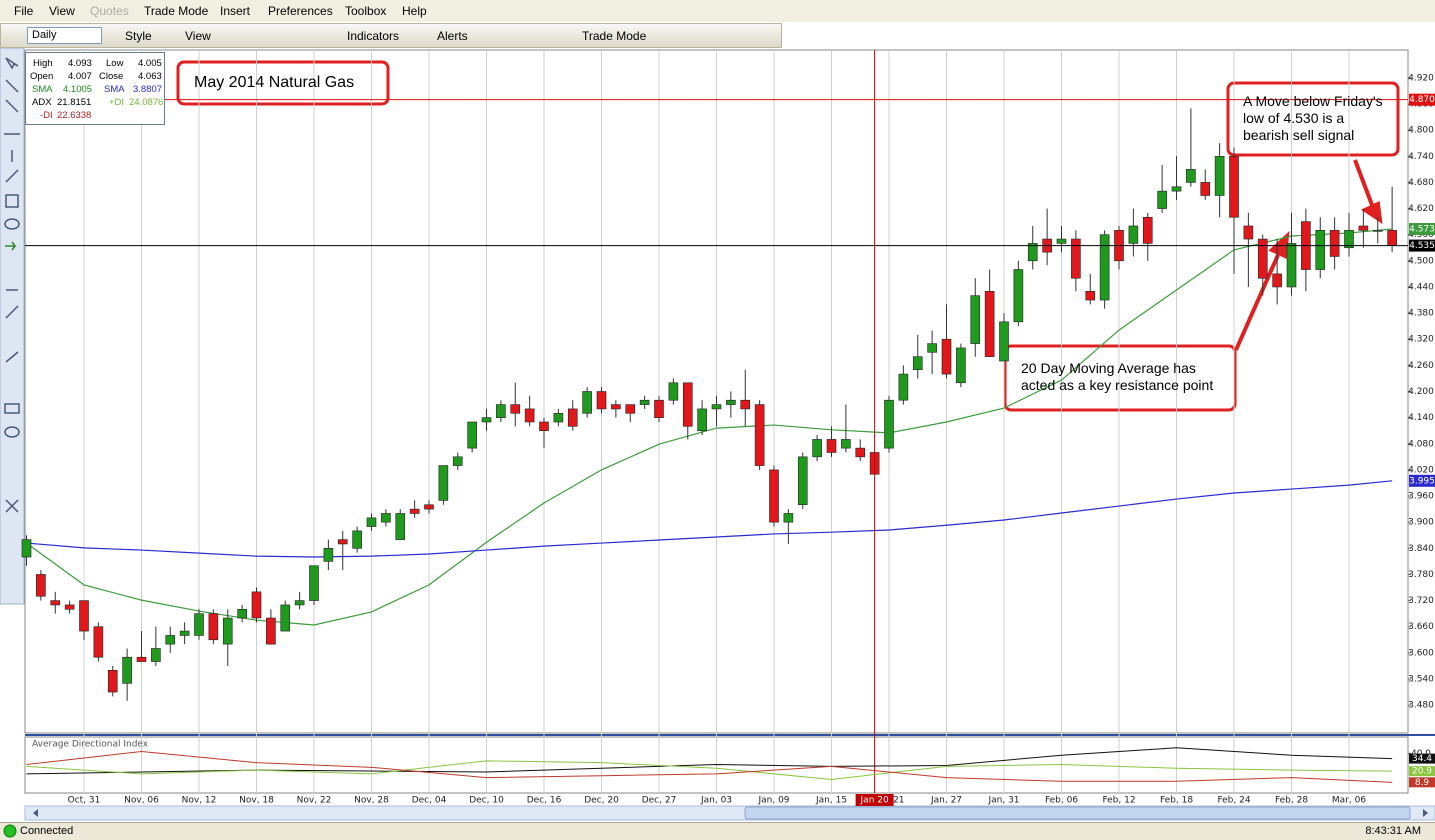 The width and height of the screenshot is (1435, 840). Describe the element at coordinates (1077, 813) in the screenshot. I see `scroll-thumb` at that location.